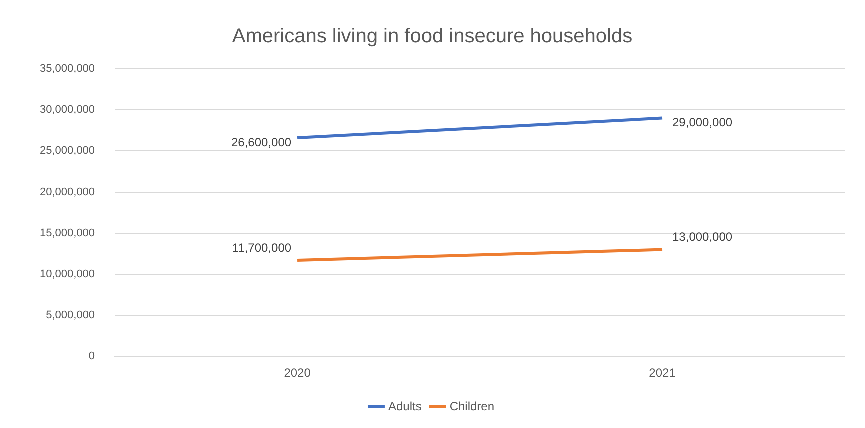  I want to click on y-tick-label: 15,000,000, so click(68, 233).